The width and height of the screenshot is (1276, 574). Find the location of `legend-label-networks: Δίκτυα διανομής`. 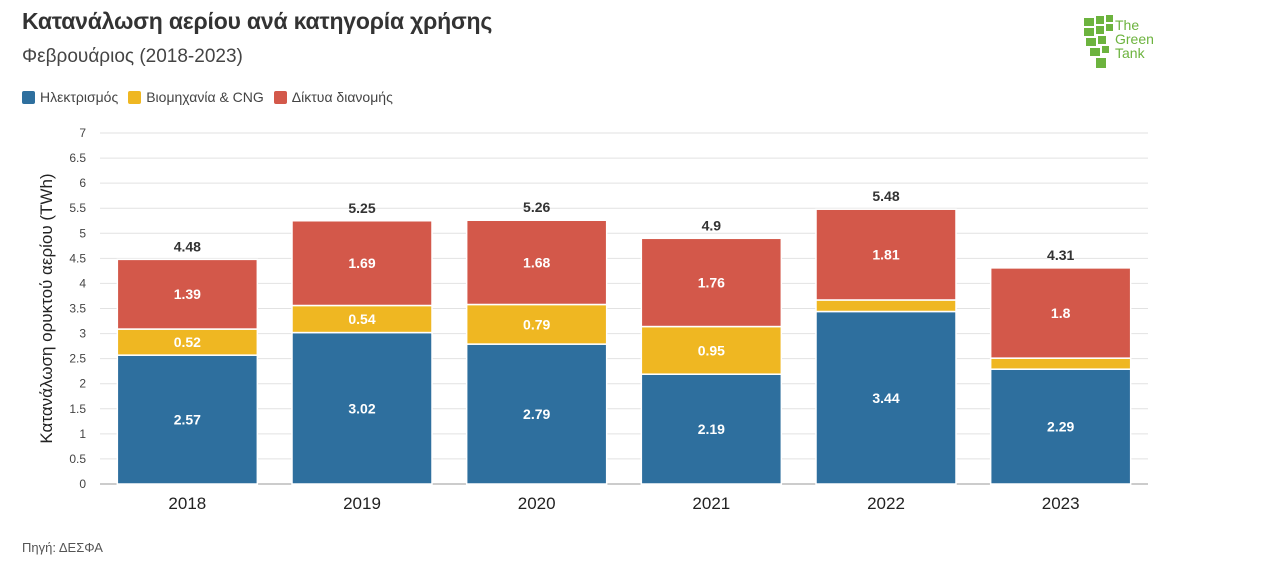

legend-label-networks: Δίκτυα διανομής is located at coordinates (342, 97).